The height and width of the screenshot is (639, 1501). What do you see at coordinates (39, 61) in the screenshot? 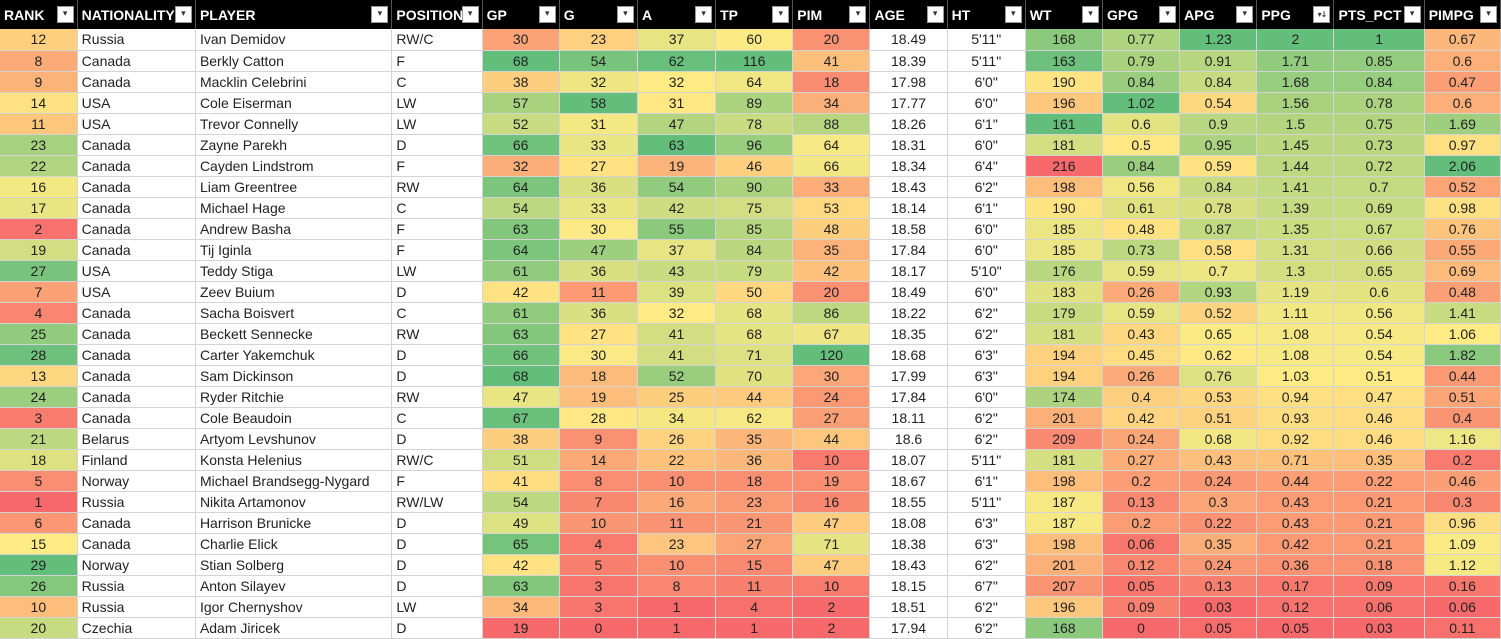
I see `cell-rank: 8` at bounding box center [39, 61].